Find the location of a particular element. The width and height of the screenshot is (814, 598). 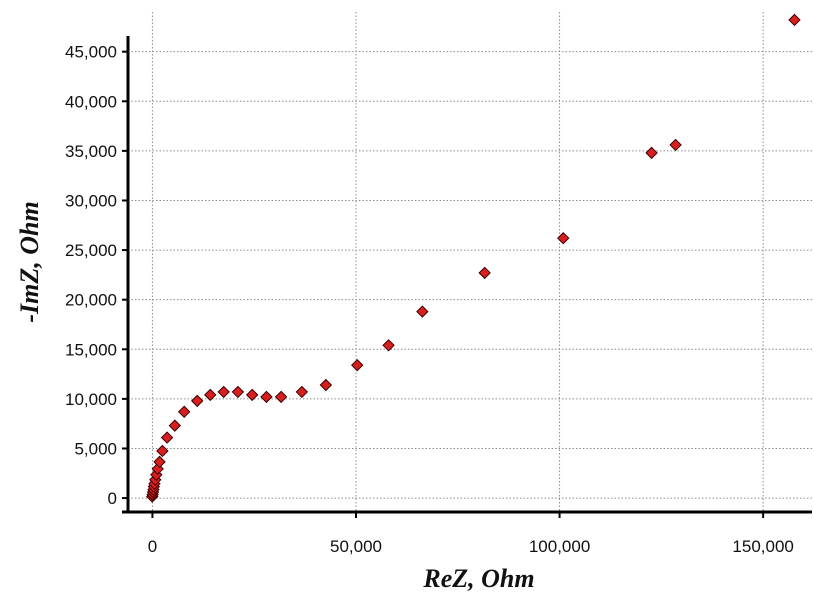

x-tick-label: 0 is located at coordinates (152, 546).